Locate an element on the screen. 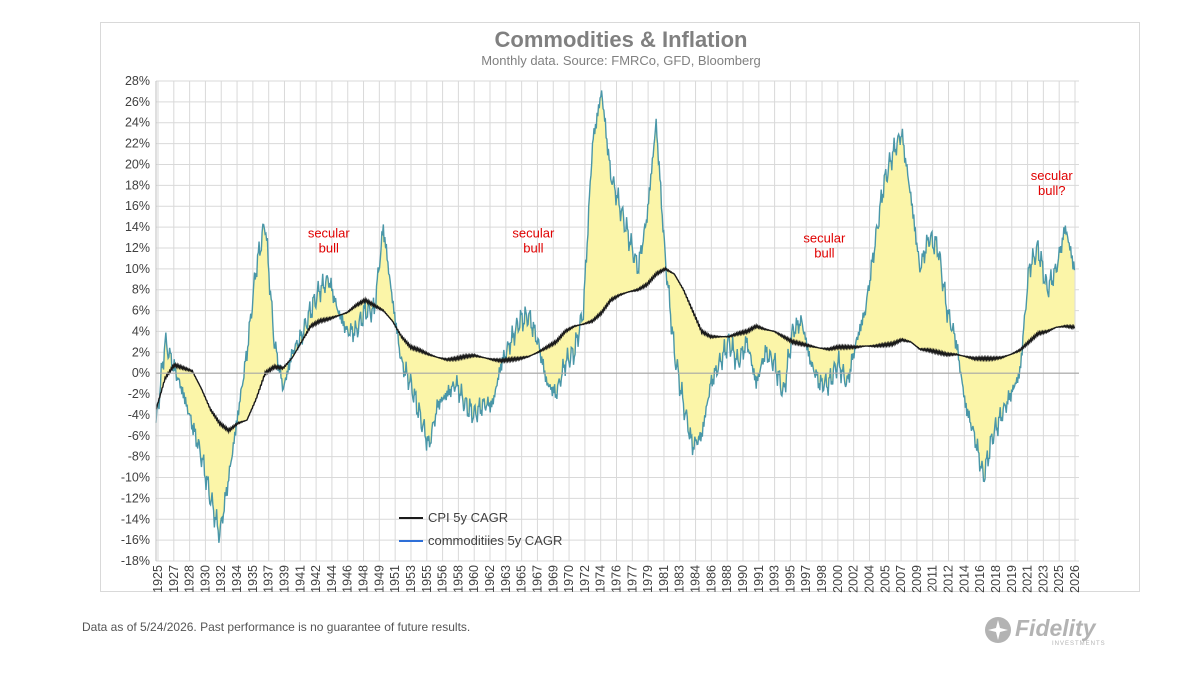 This screenshot has height=675, width=1200. x-tick-label: 1984 is located at coordinates (696, 579).